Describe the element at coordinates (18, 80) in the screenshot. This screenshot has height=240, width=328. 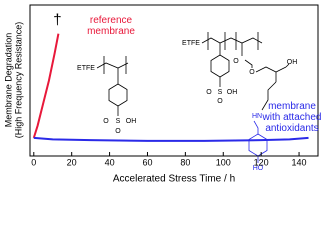
I see `y-axis-title: (High Frequency Resistance)` at that location.